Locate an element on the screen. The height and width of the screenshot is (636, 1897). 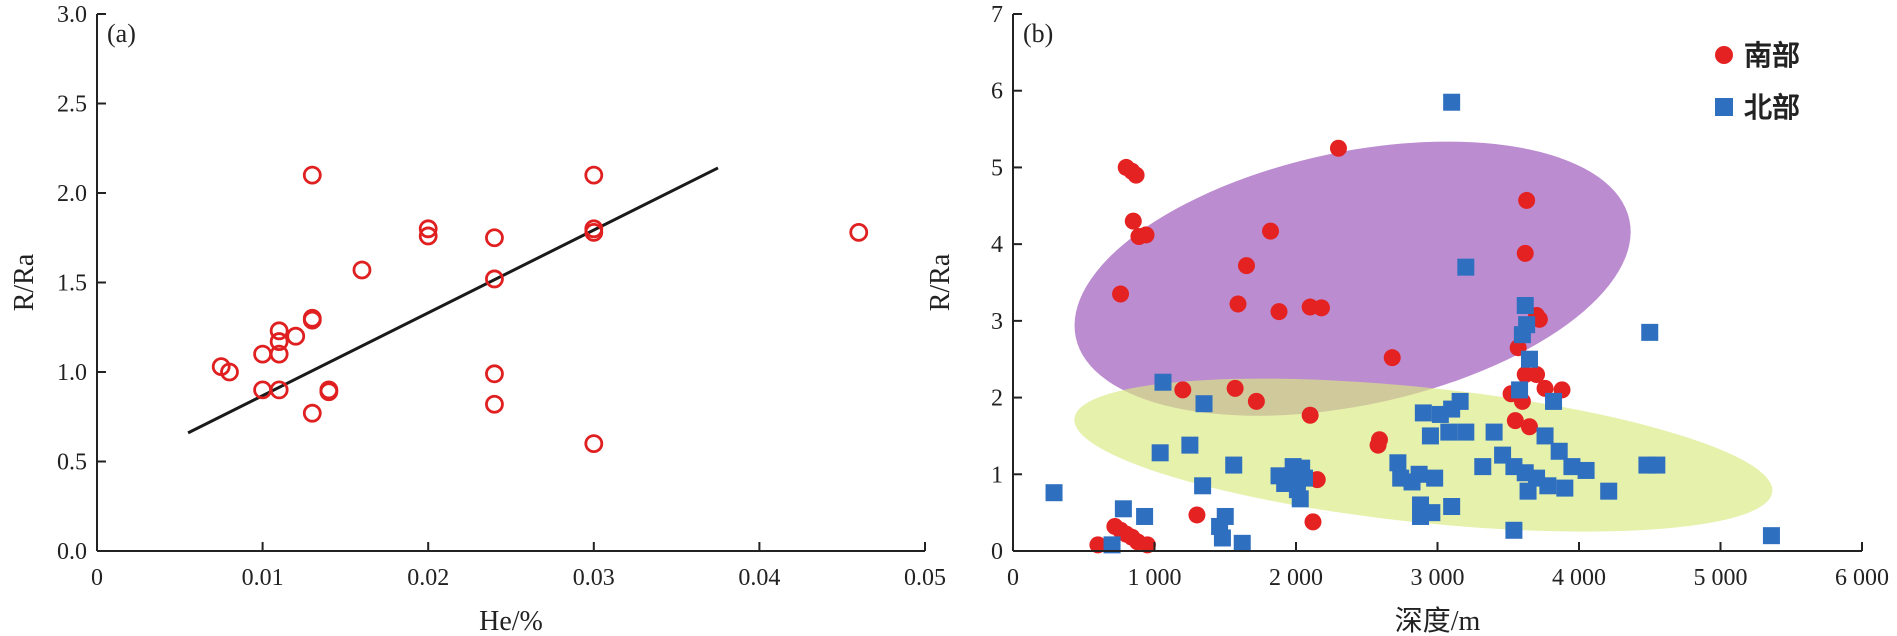
panel-label: (b) is located at coordinates (1038, 33).